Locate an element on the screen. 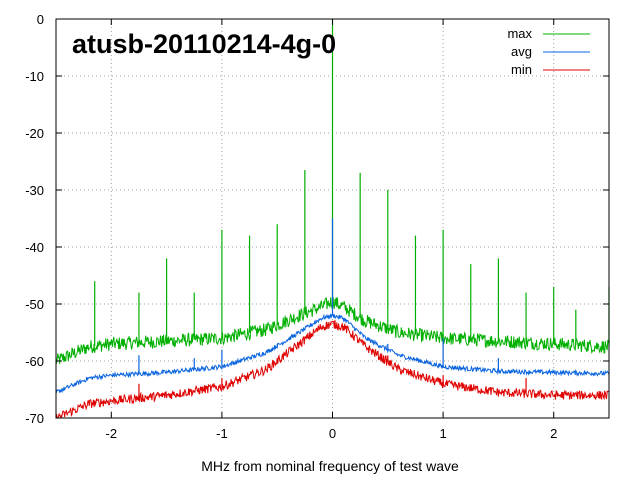 The height and width of the screenshot is (480, 640). chart-title: atusb-20110214-4g-0 is located at coordinates (204, 44).